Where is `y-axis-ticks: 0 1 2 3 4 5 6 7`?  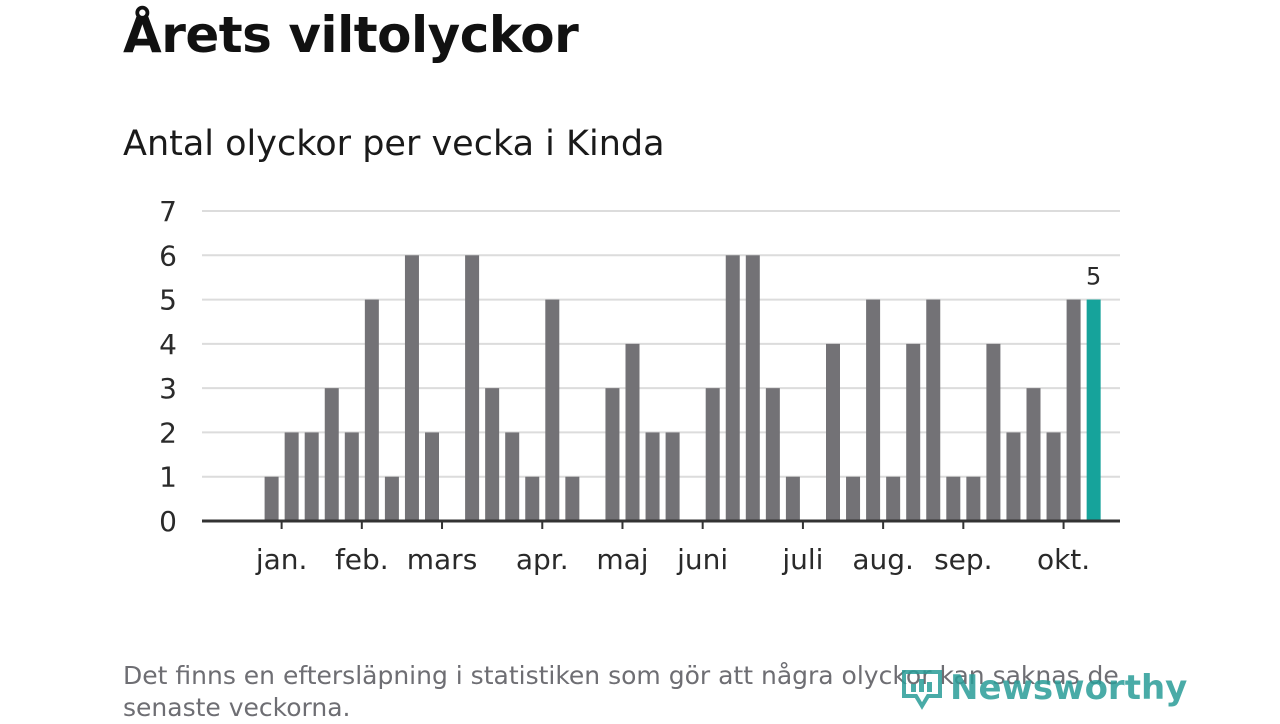 y-axis-ticks: 0 1 2 3 4 5 6 7 is located at coordinates (168, 366).